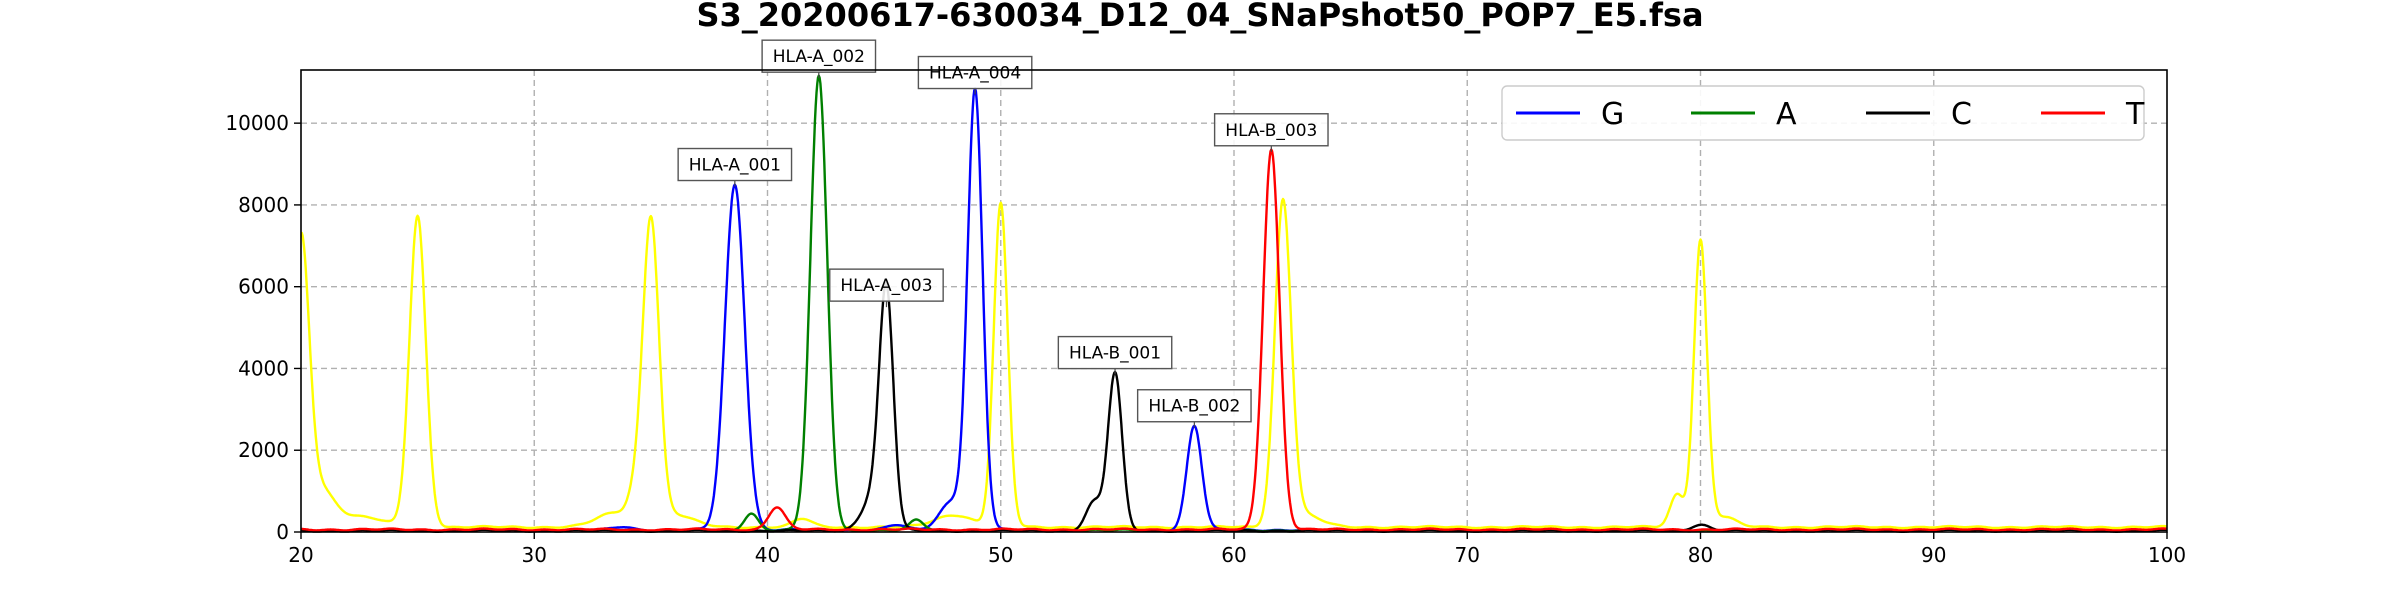 The height and width of the screenshot is (604, 2400). I want to click on x-tick-label: 70, so click(1467, 555).